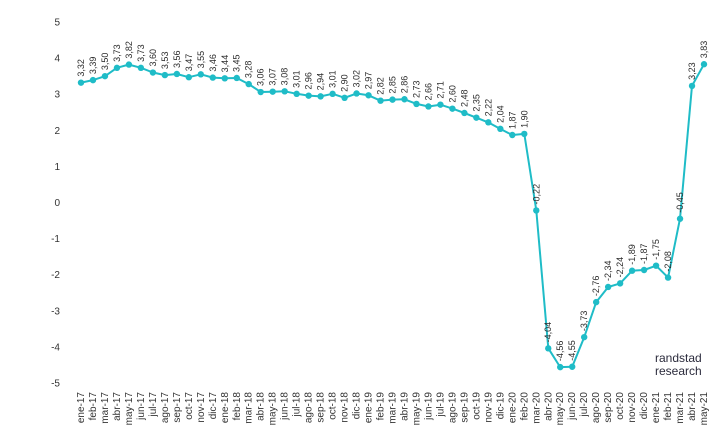 The height and width of the screenshot is (431, 721). I want to click on data-label: -1,75, so click(656, 249).